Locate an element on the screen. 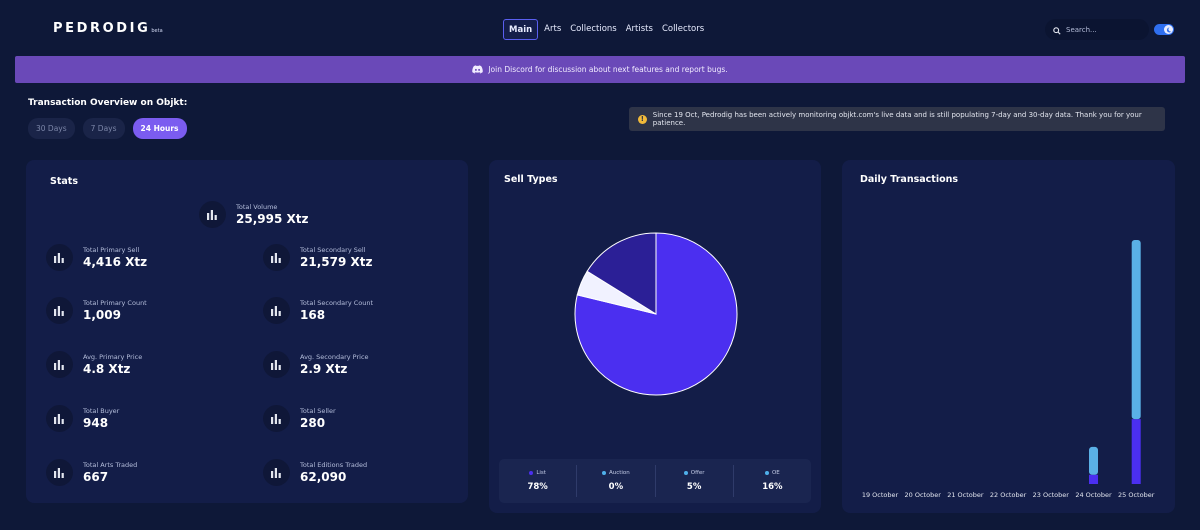 The image size is (1200, 530). nav-main: Main is located at coordinates (521, 29).